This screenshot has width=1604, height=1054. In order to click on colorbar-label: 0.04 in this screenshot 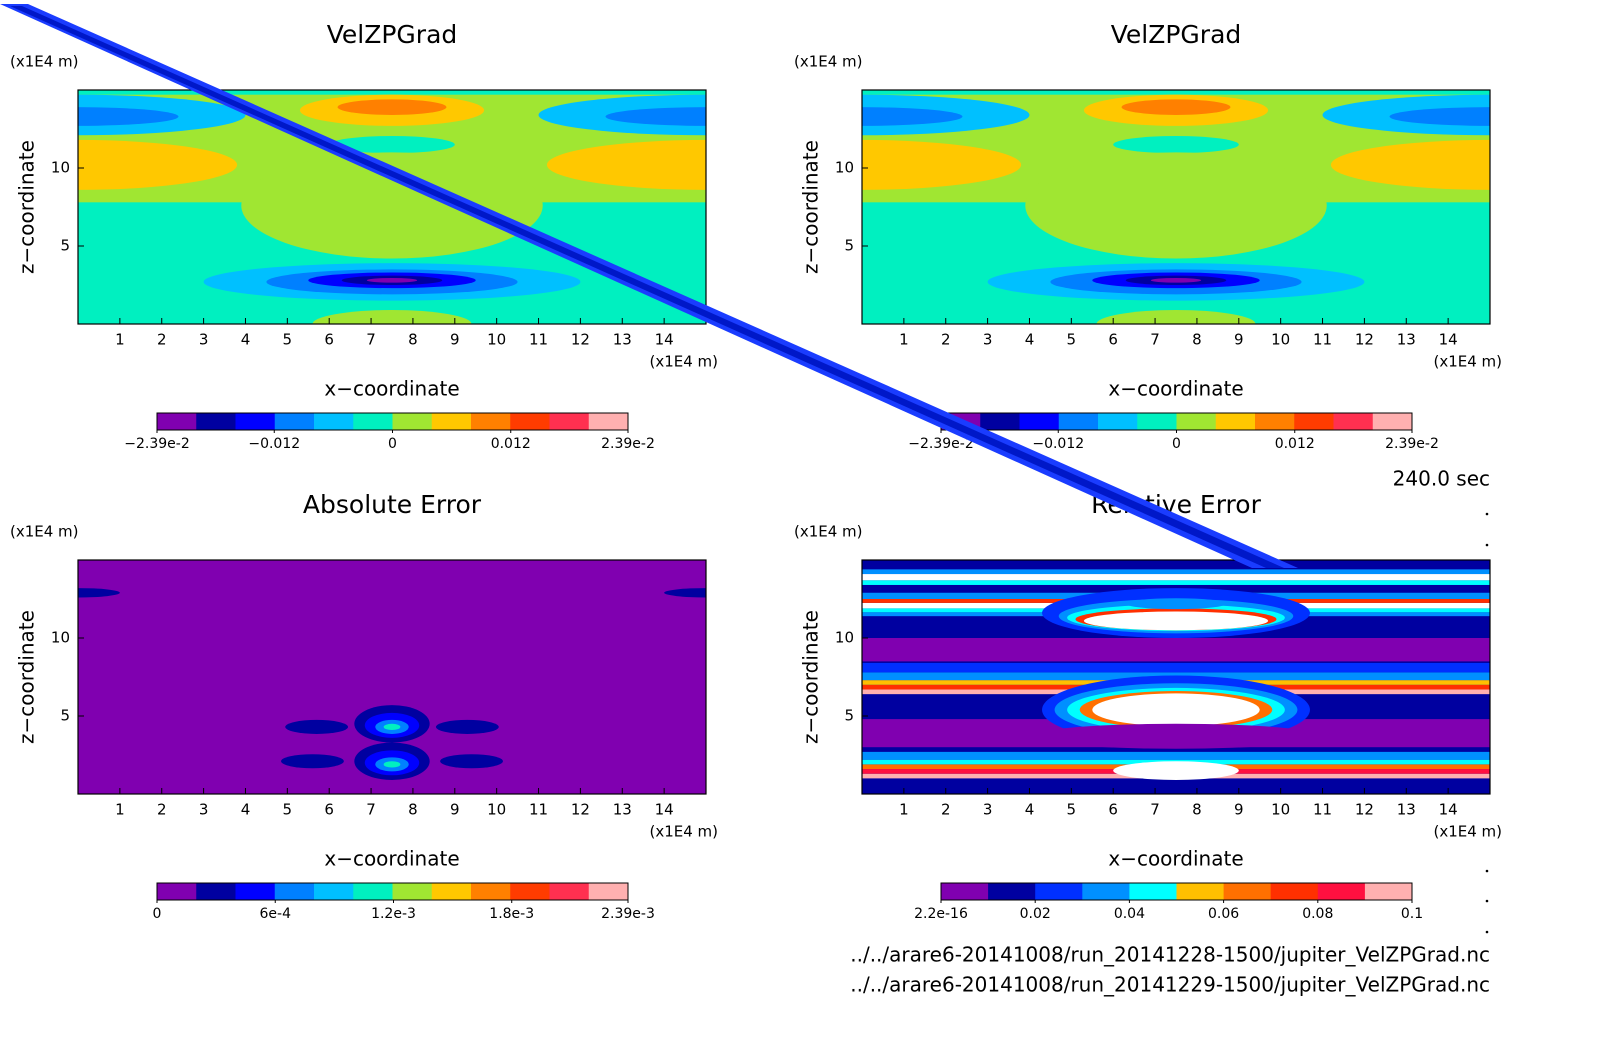, I will do `click(1129, 914)`.